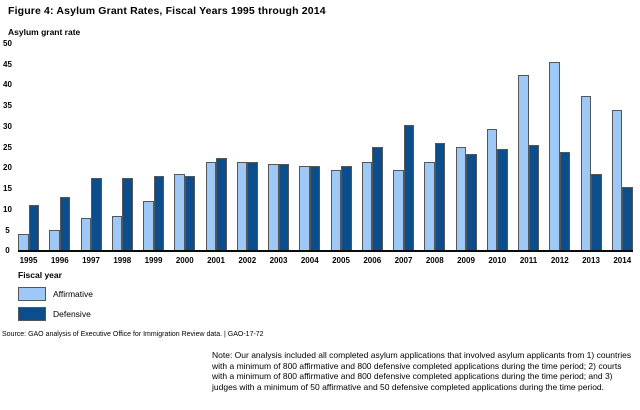 Image resolution: width=640 pixels, height=410 pixels. I want to click on bar-defensive-2002, so click(252, 206).